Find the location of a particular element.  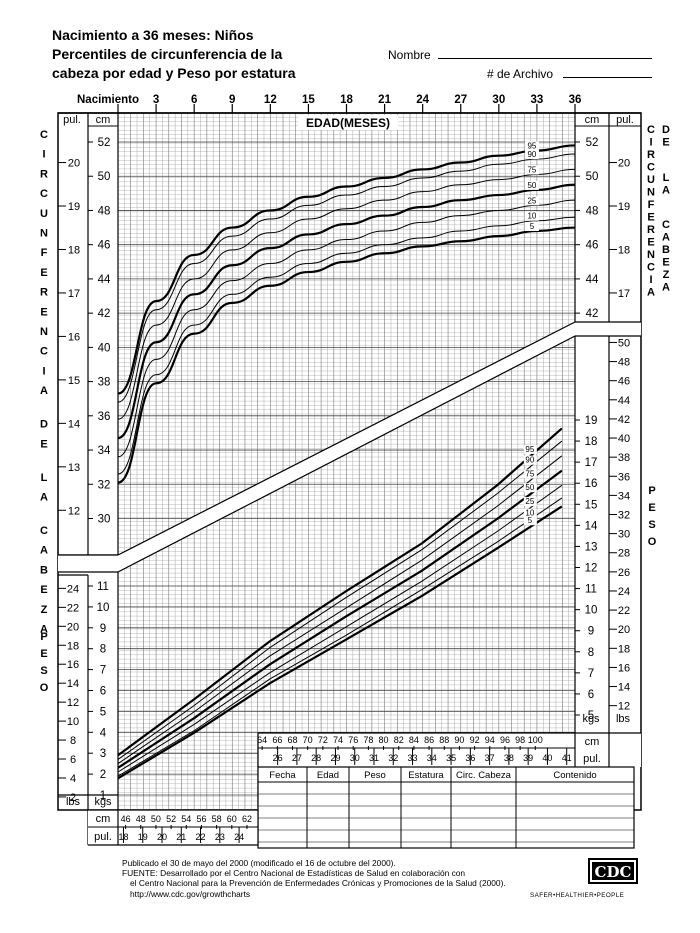

hc-cm-label-left: 32 is located at coordinates (104, 485).